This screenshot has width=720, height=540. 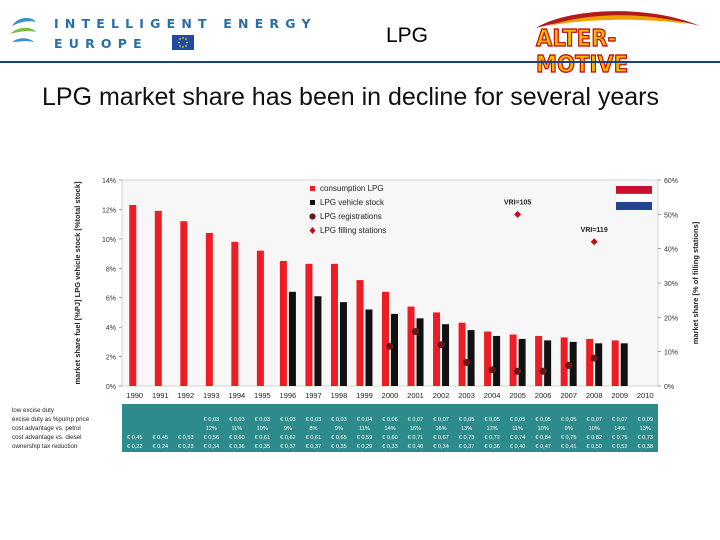 I want to click on dutch-flag-blue-stripe, so click(x=634, y=206).